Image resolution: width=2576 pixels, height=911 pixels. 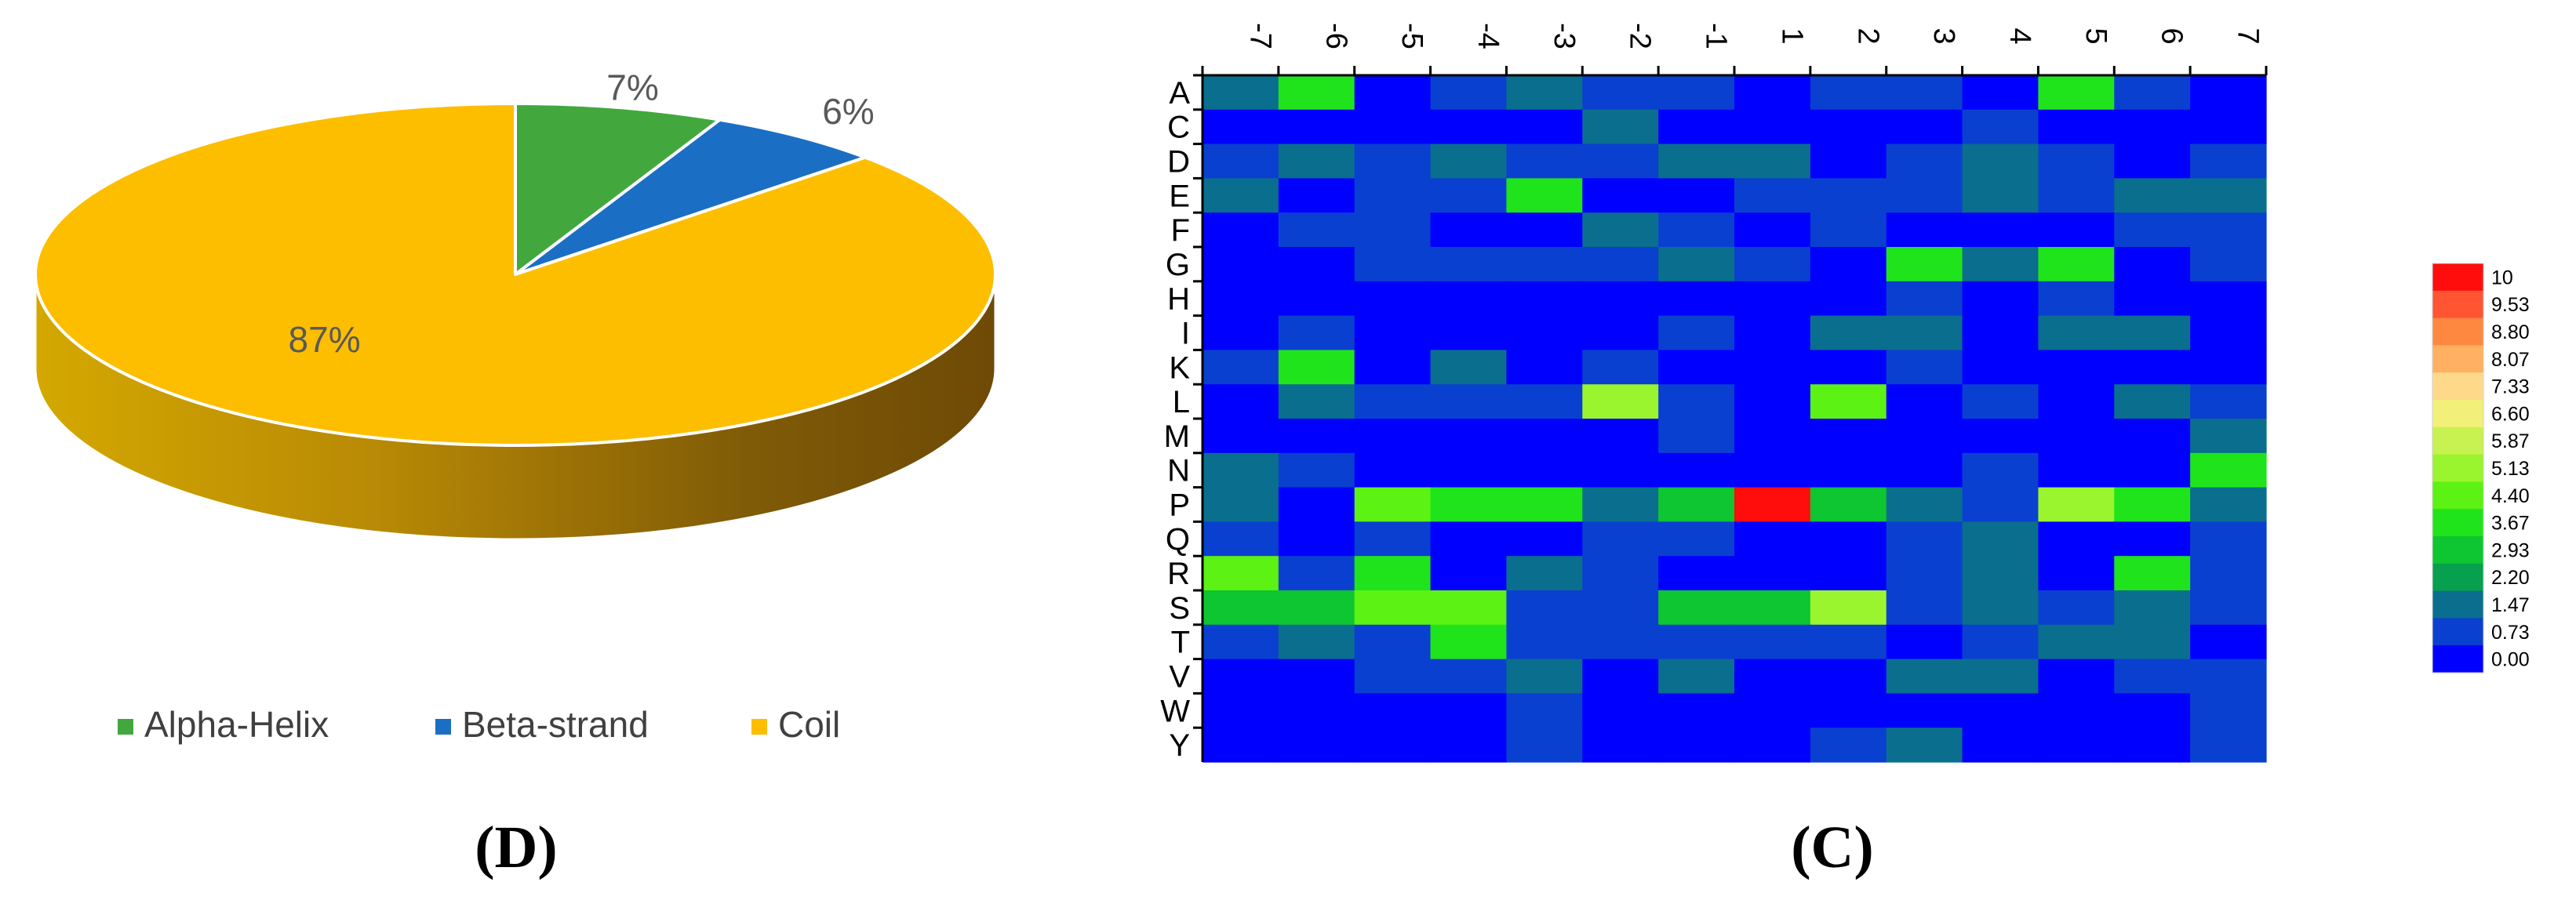 I want to click on colorbar-tick-label: 0.73, so click(x=2510, y=633).